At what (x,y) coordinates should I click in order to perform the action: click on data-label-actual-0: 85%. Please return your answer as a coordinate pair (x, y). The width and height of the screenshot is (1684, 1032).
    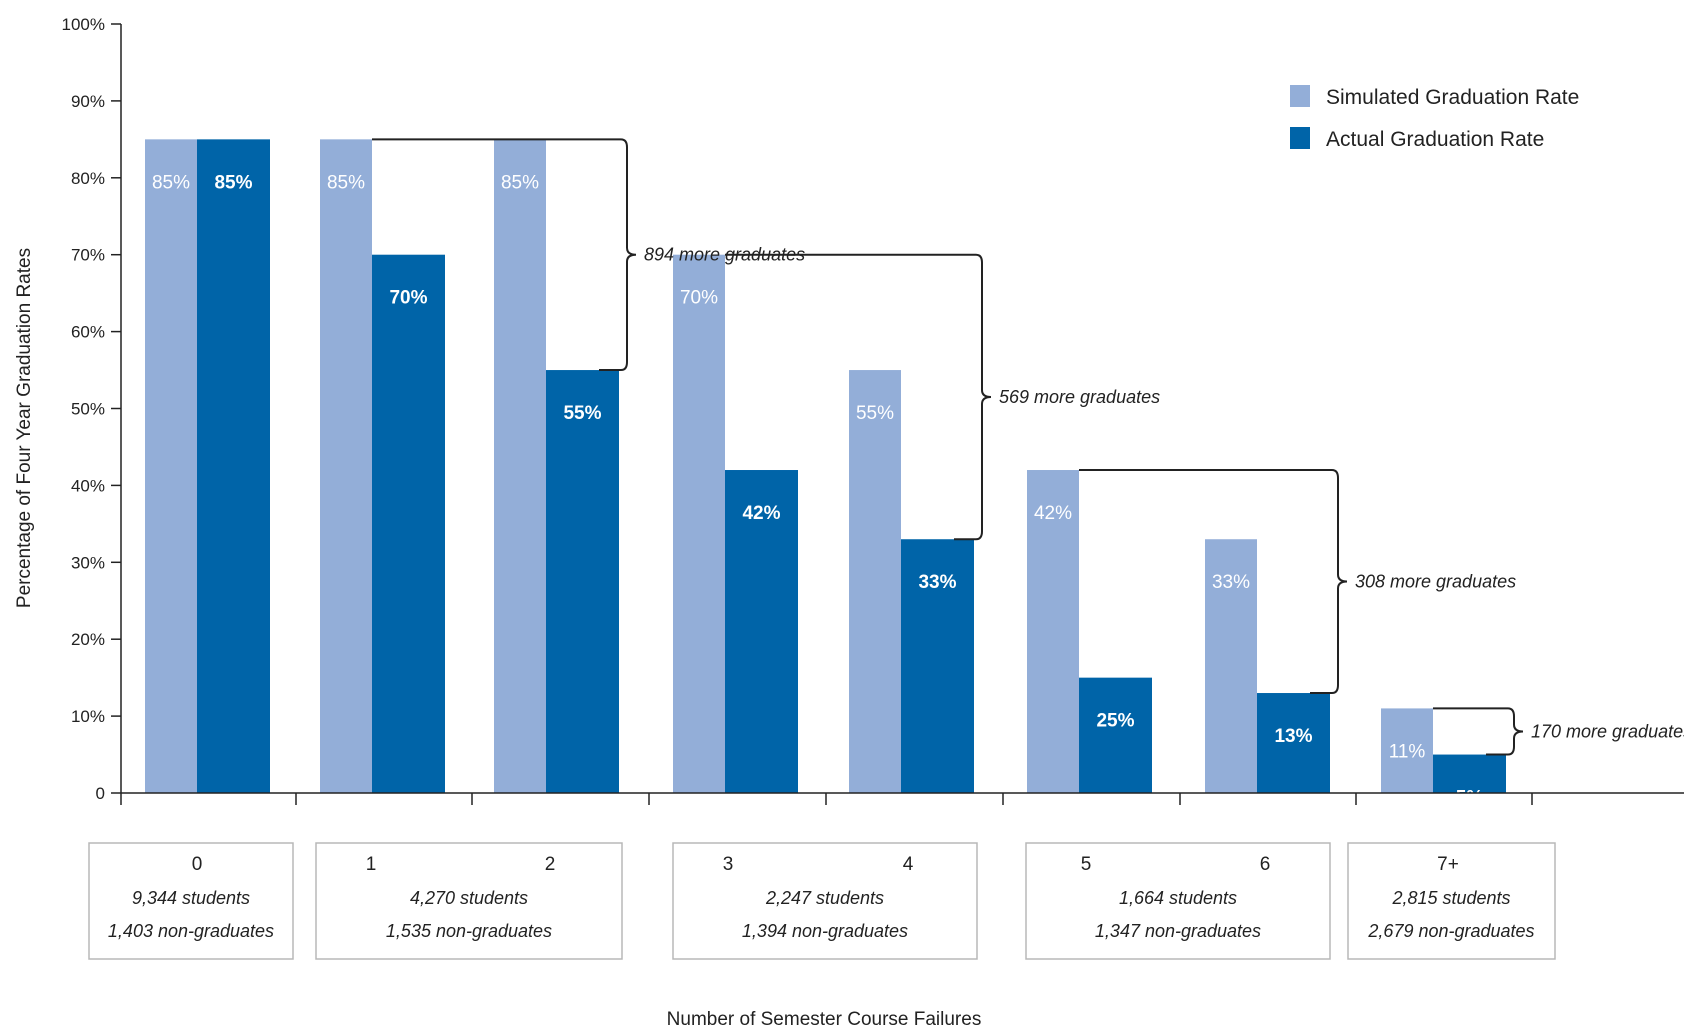
    Looking at the image, I should click on (233, 182).